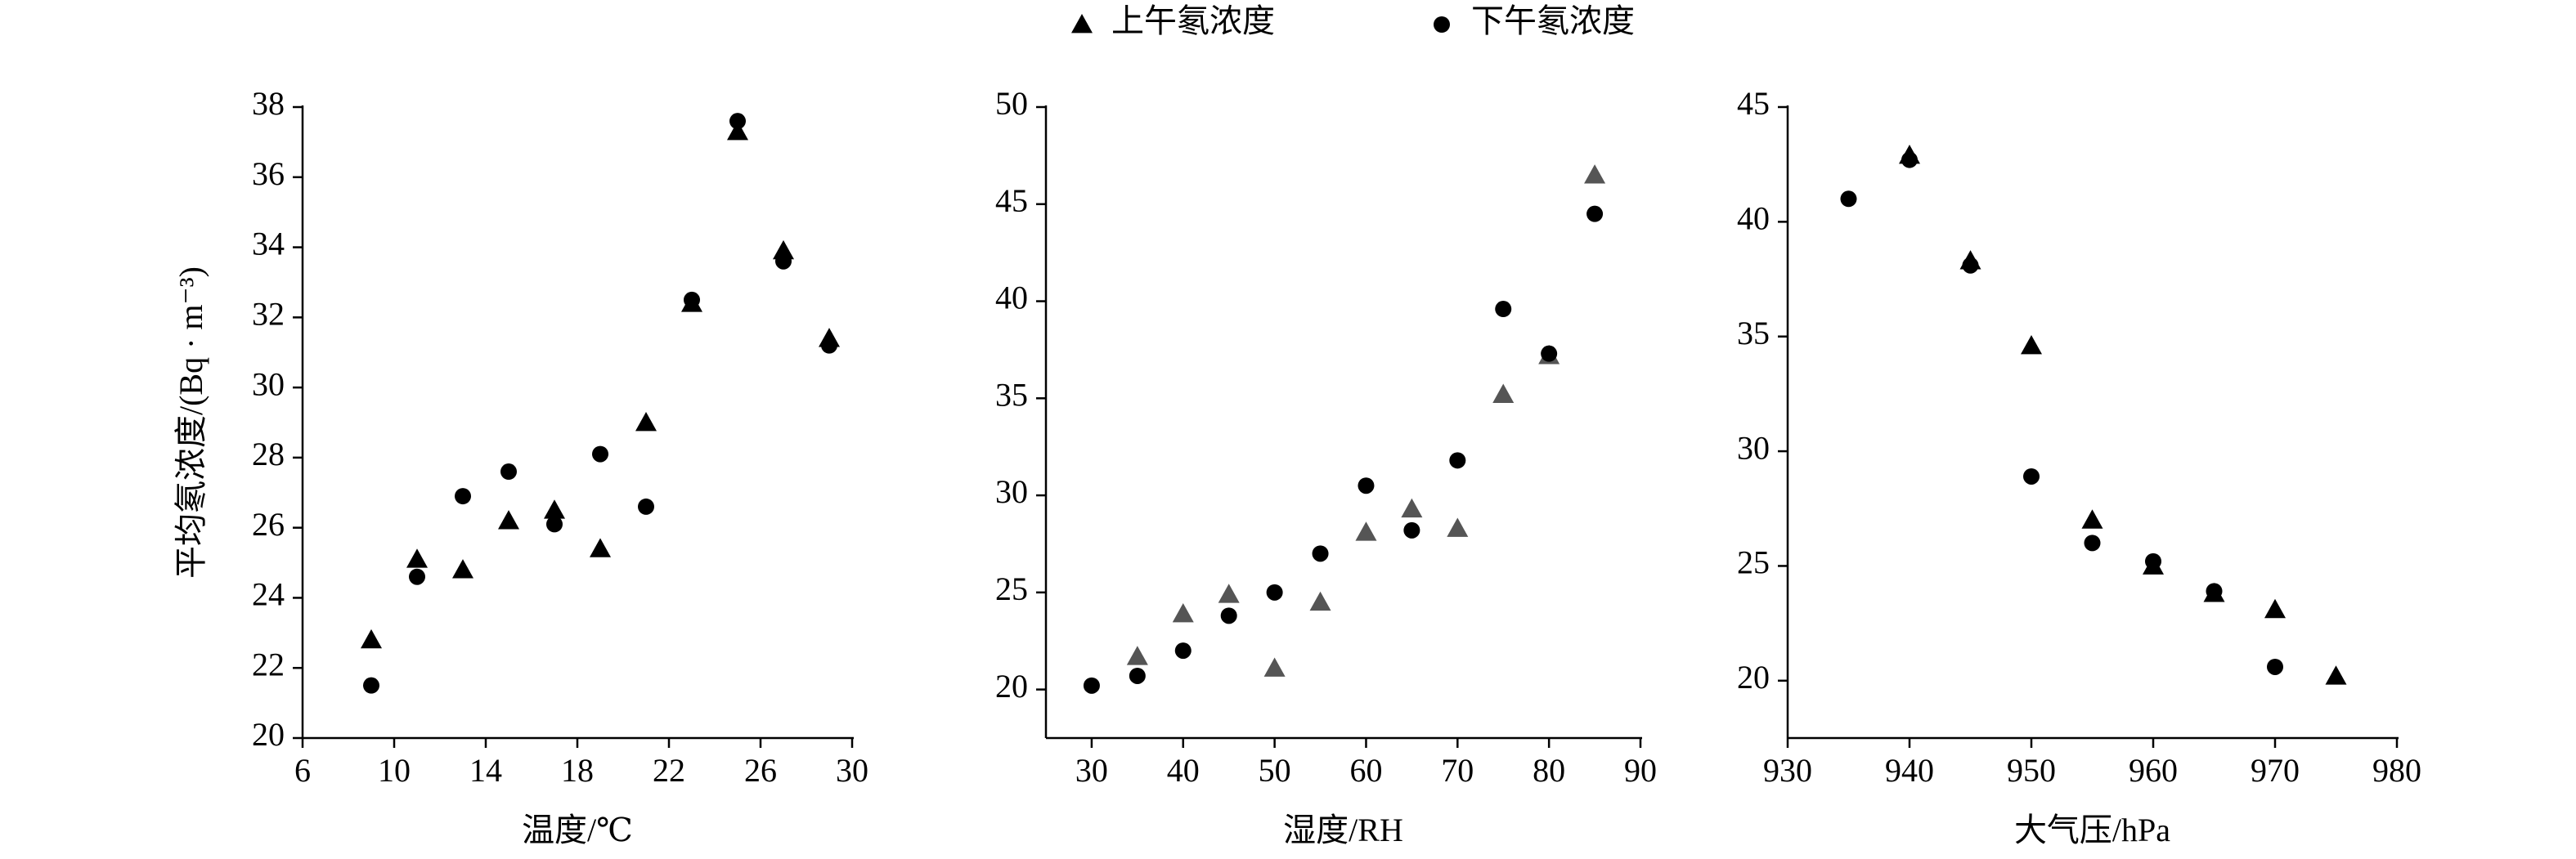  What do you see at coordinates (1909, 770) in the screenshot?
I see `x-tick-label: 940` at bounding box center [1909, 770].